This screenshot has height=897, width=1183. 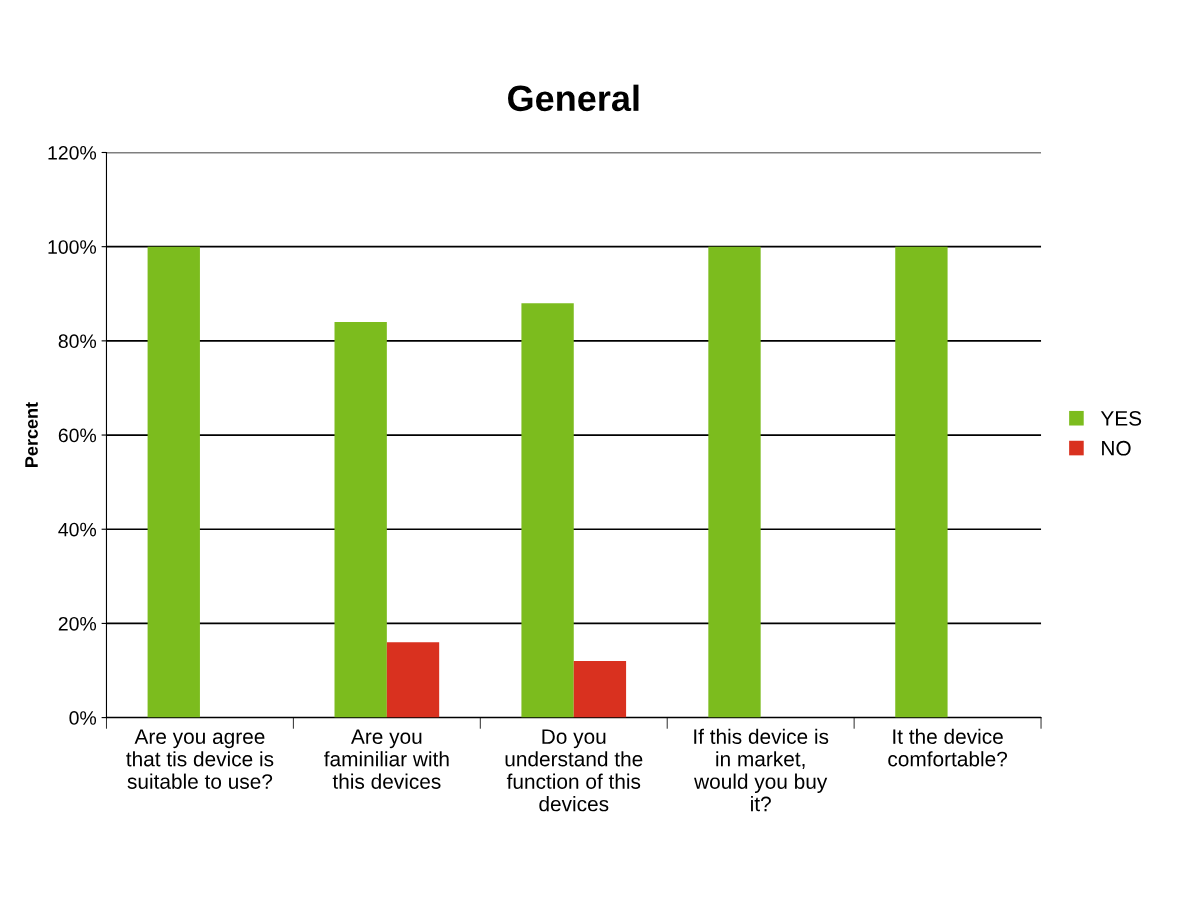 What do you see at coordinates (72, 247) in the screenshot?
I see `y-tick-label: 100%` at bounding box center [72, 247].